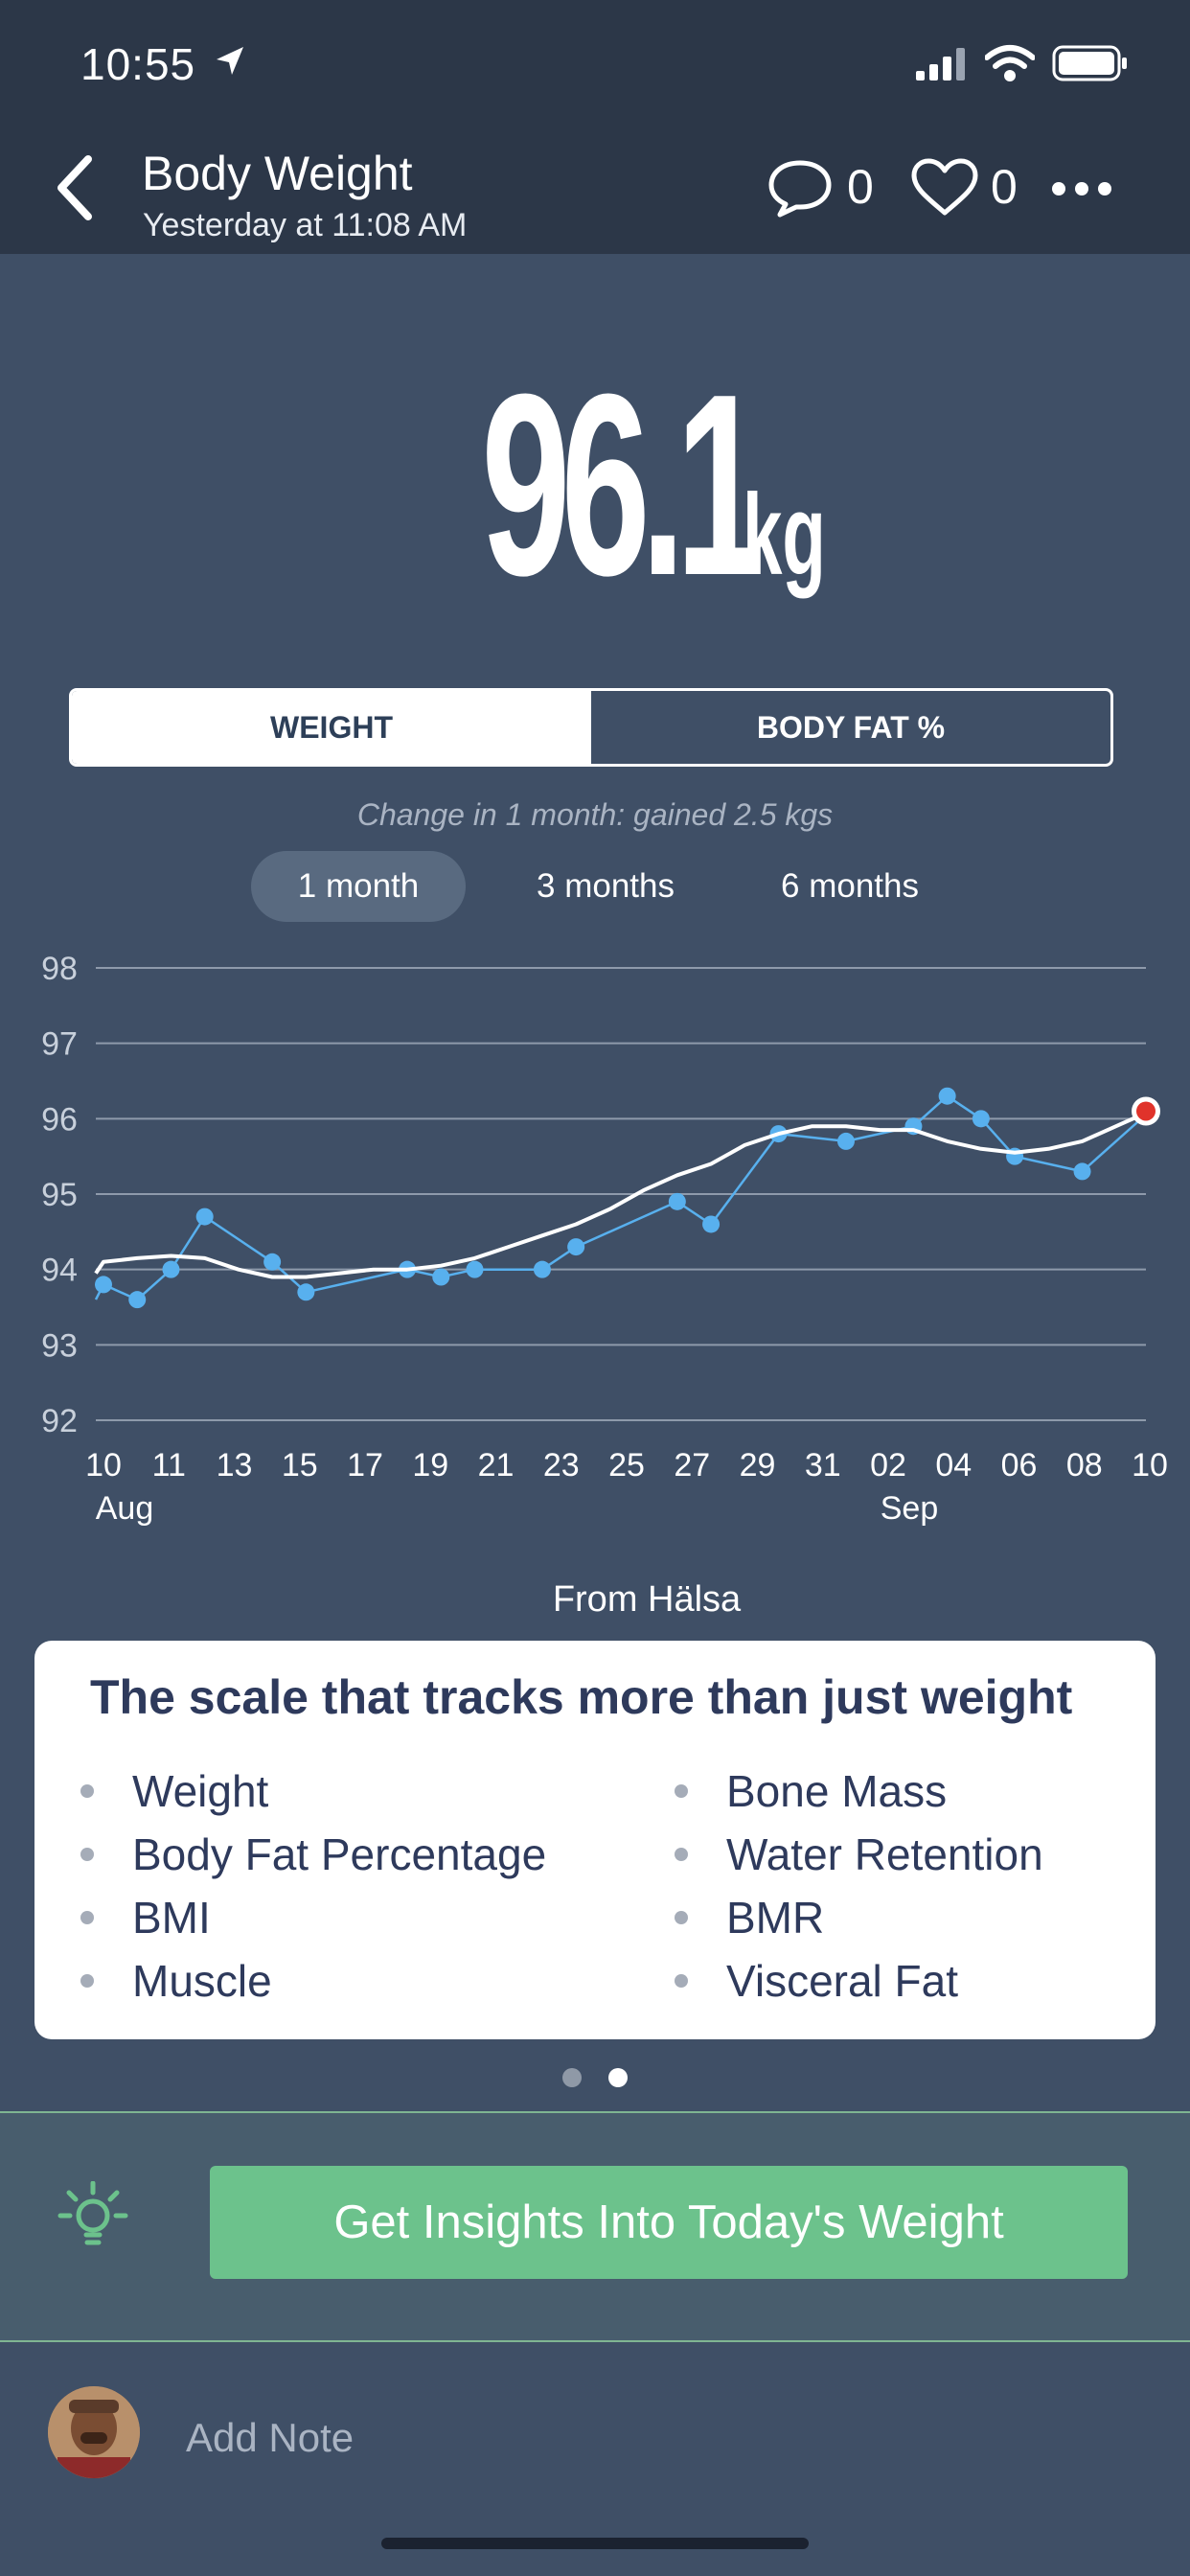 The height and width of the screenshot is (2576, 1190). Describe the element at coordinates (1146, 1111) in the screenshot. I see `latest-point` at that location.